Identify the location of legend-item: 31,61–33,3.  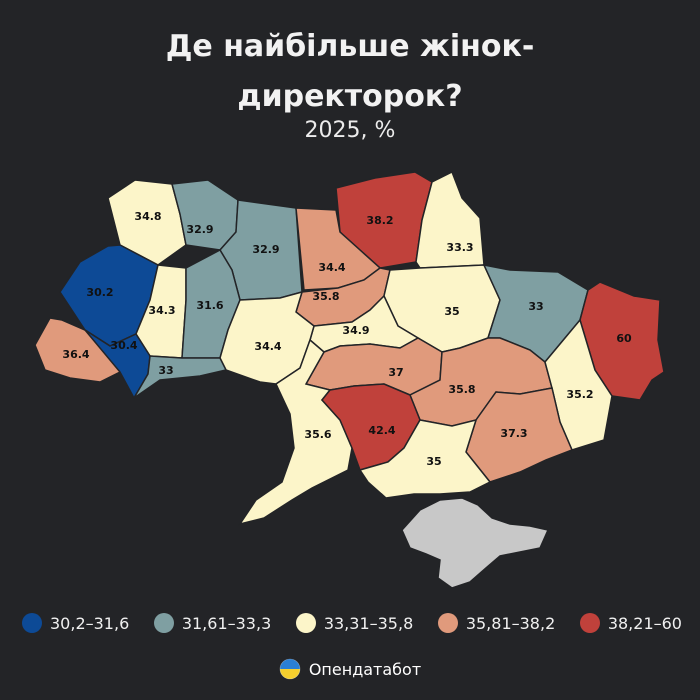
(212, 623).